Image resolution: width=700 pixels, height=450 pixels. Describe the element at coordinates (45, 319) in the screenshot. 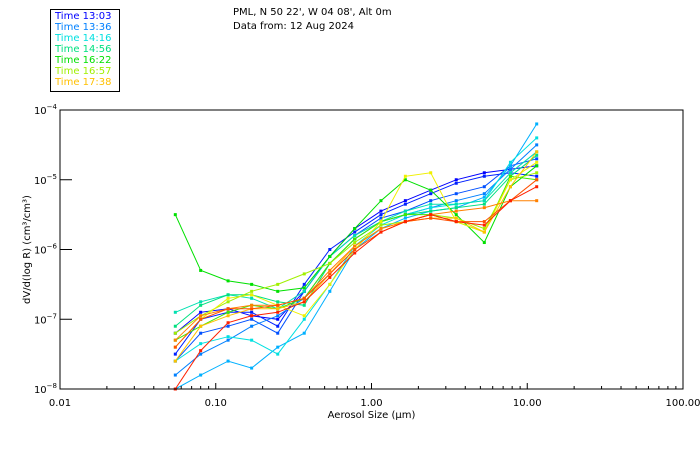

I see `y-tick-label: 10⁻⁷` at that location.